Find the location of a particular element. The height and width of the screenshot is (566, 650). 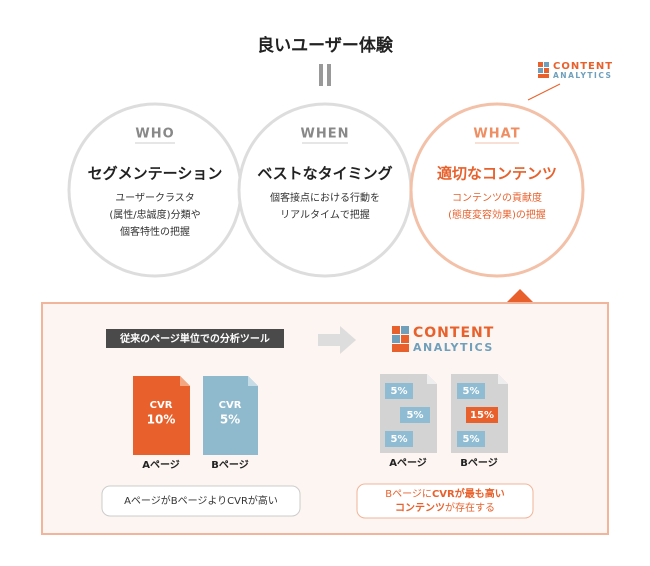

arrow is located at coordinates (337, 340).